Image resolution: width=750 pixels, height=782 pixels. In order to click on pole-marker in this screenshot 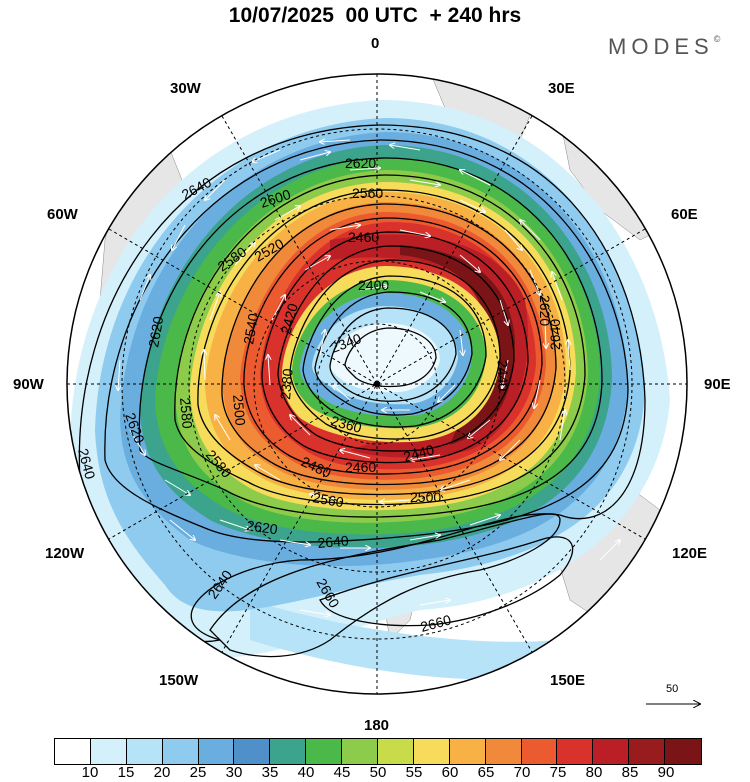, I will do `click(377, 384)`.